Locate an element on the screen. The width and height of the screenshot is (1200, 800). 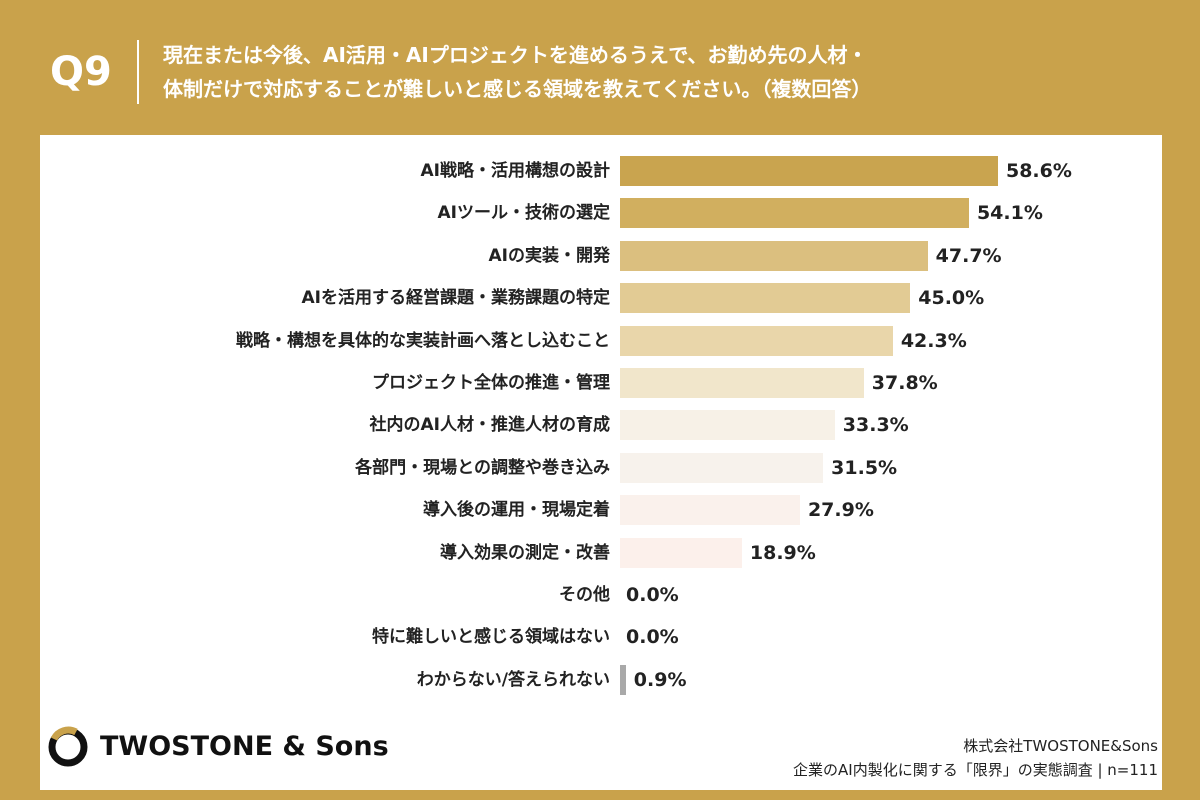
value-label: 54.1% is located at coordinates (1009, 213).